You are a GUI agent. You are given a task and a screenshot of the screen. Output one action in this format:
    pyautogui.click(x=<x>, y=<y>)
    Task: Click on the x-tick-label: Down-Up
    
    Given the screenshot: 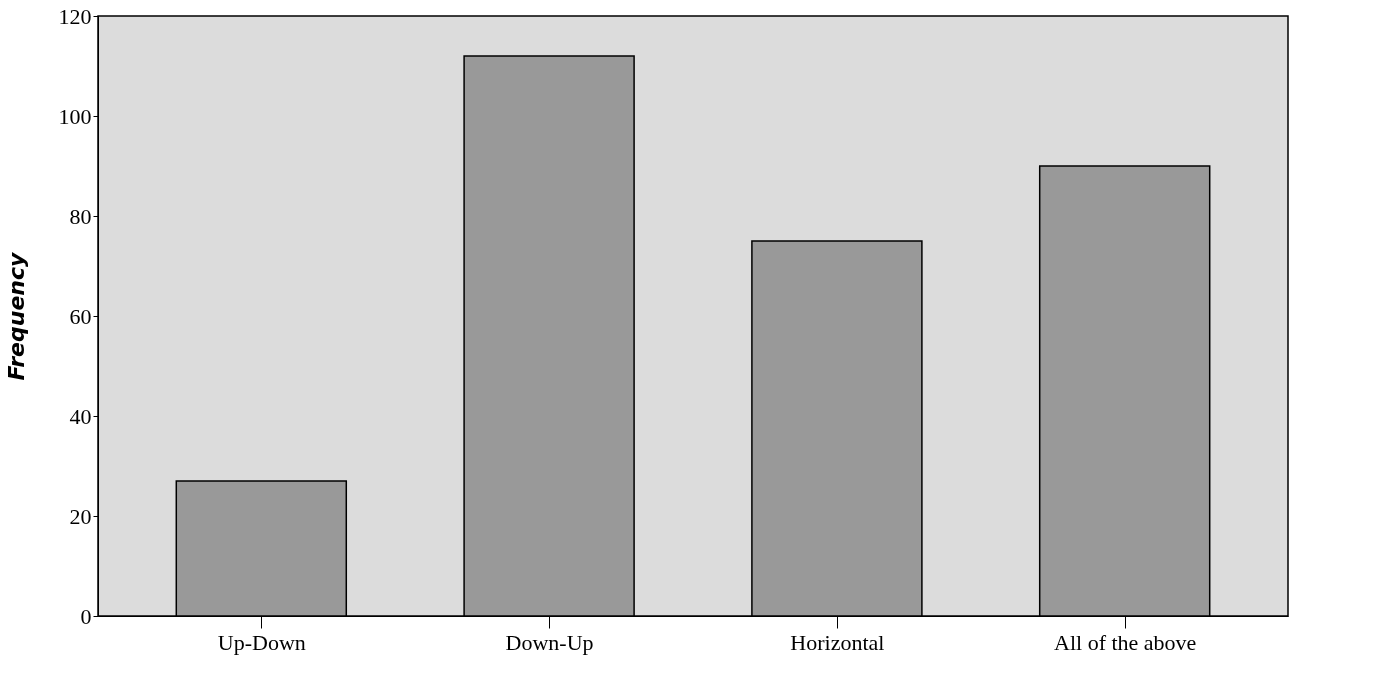 What is the action you would take?
    pyautogui.click(x=549, y=642)
    